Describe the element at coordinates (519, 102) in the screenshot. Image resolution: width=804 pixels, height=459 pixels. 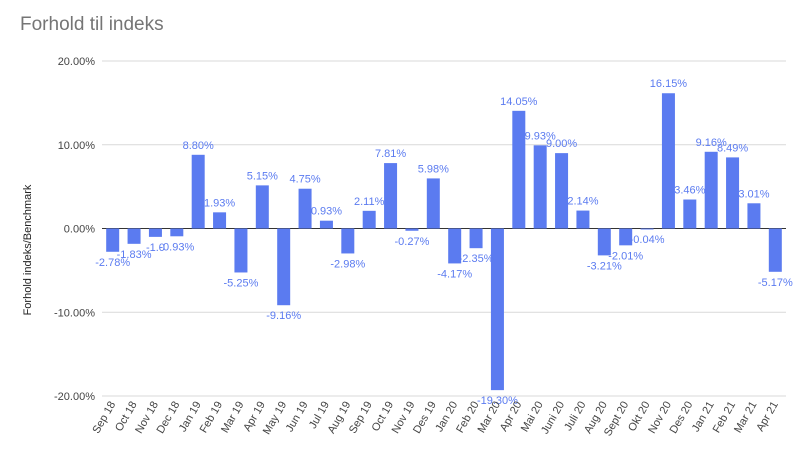
I see `data-label: 14.05%` at that location.